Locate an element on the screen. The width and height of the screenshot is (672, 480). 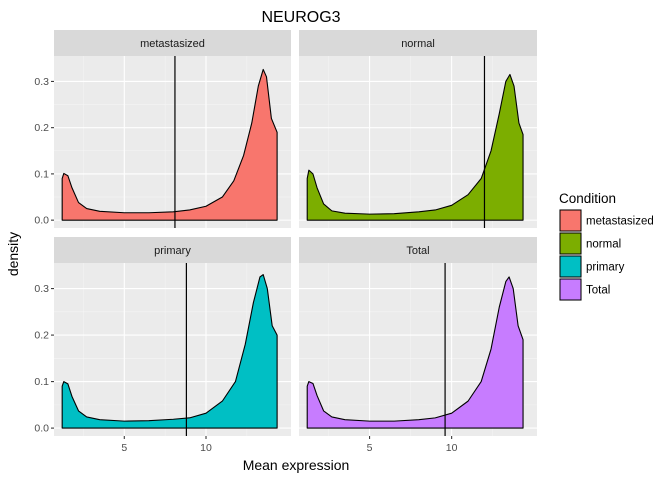
facet-strip-label: Total is located at coordinates (417, 251).